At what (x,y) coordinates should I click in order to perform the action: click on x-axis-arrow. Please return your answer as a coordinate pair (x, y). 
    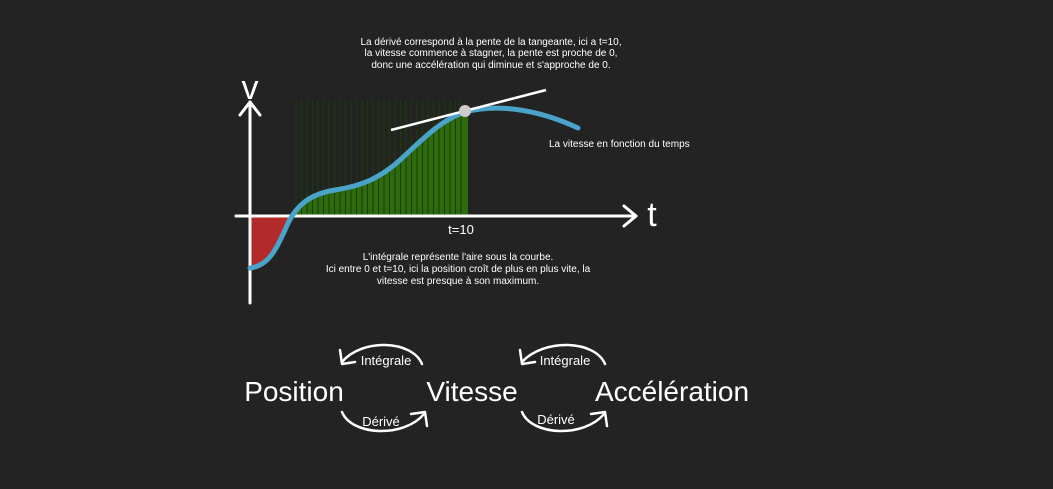
    Looking at the image, I should click on (630, 216).